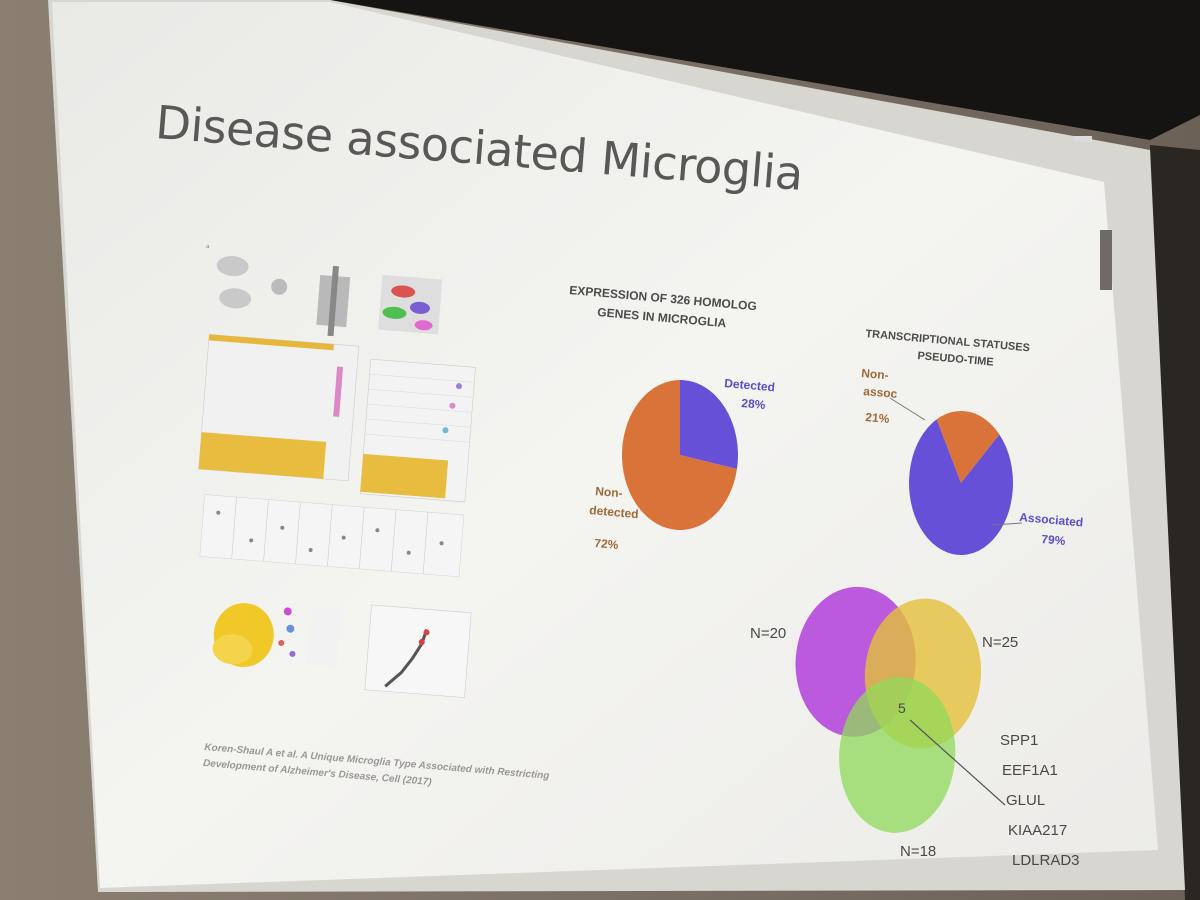 This screenshot has height=900, width=1200. Describe the element at coordinates (961, 487) in the screenshot. I see `pie2-slice-associated` at that location.